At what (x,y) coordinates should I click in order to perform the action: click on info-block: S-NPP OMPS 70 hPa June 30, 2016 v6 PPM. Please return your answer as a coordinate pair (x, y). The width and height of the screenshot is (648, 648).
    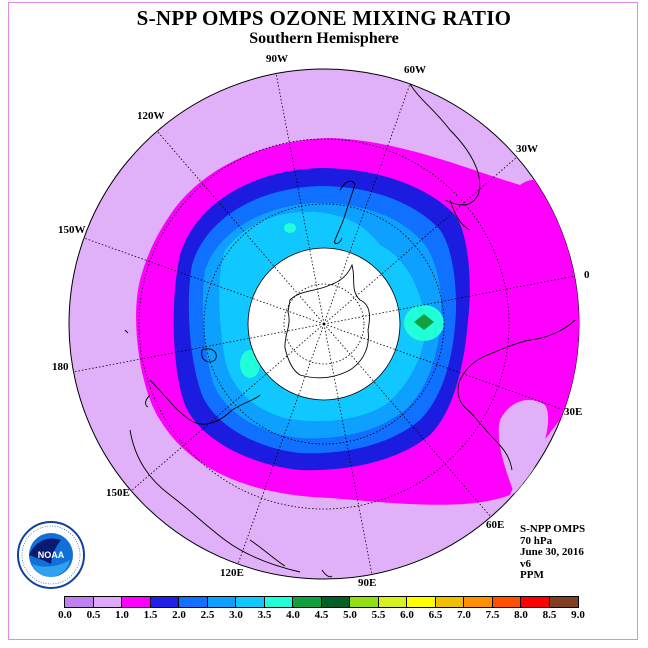
    Looking at the image, I should click on (553, 552).